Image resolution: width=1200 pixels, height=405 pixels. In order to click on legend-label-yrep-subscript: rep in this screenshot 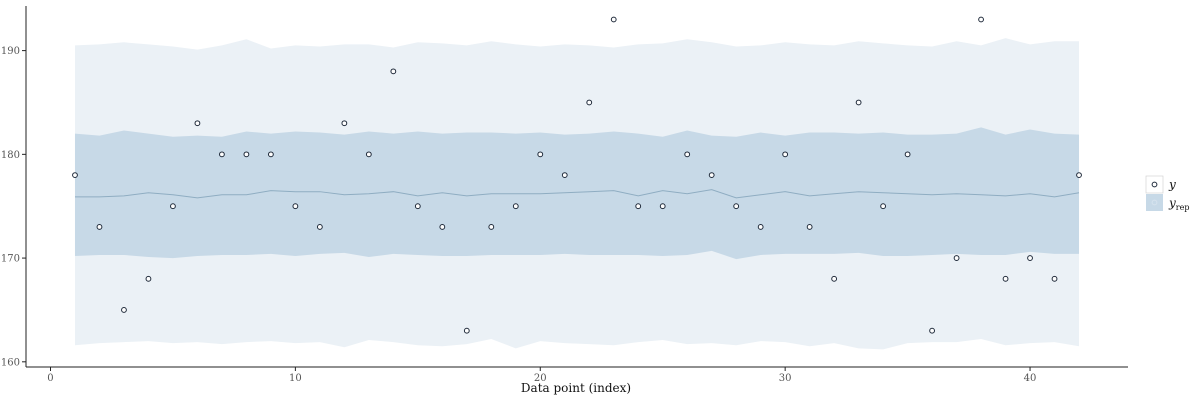, I will do `click(1183, 207)`.